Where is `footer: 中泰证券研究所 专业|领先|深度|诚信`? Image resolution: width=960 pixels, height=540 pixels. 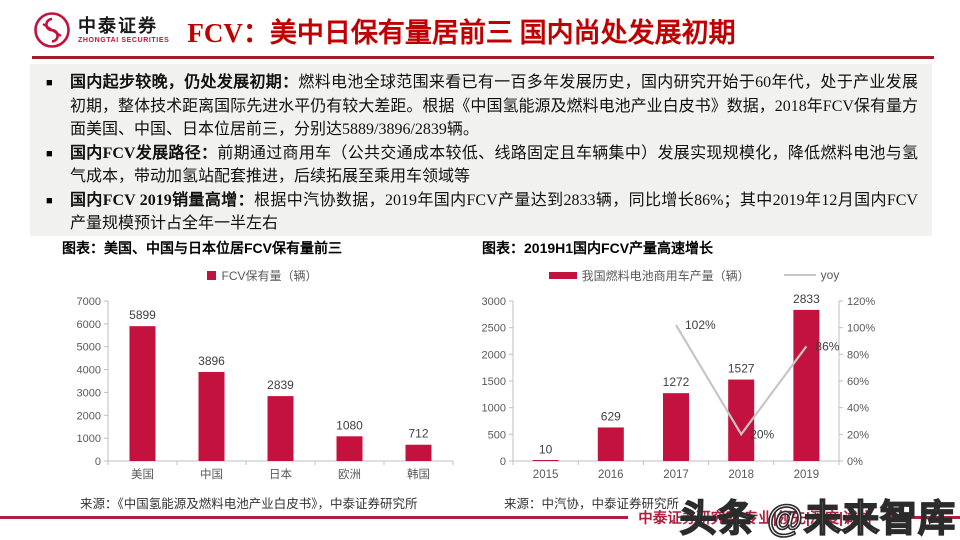
footer: 中泰证券研究所 专业|领先|深度|诚信 is located at coordinates (480, 517).